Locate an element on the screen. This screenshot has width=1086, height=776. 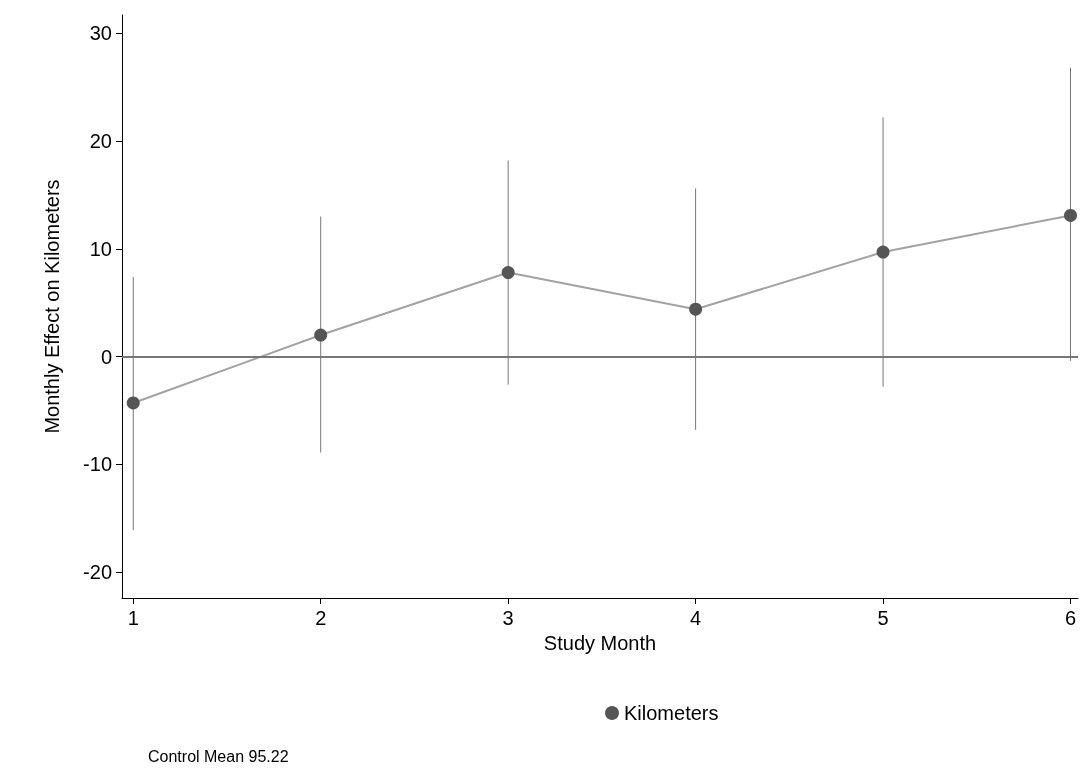
x-tick-label: 5 is located at coordinates (883, 618).